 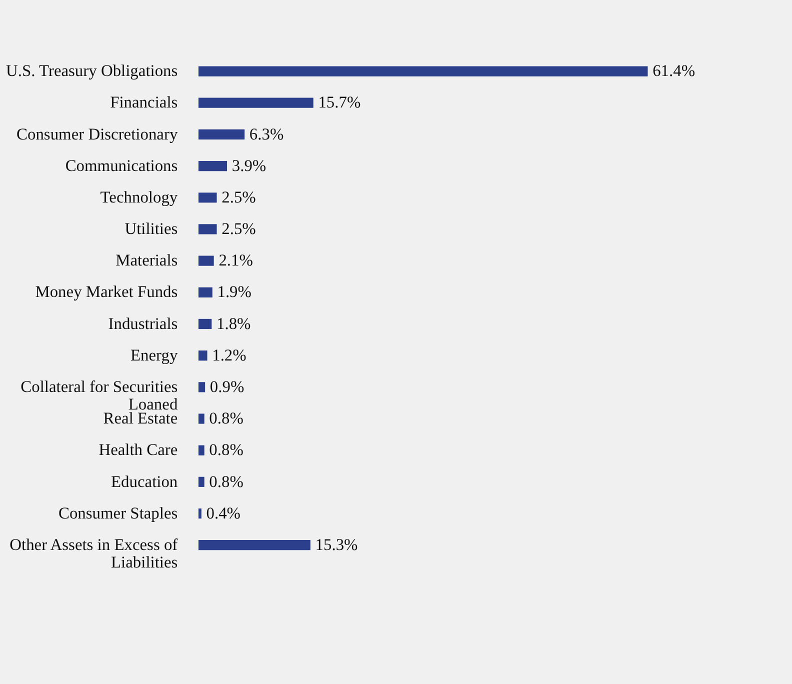 I want to click on data-label: 2.1%, so click(x=236, y=260).